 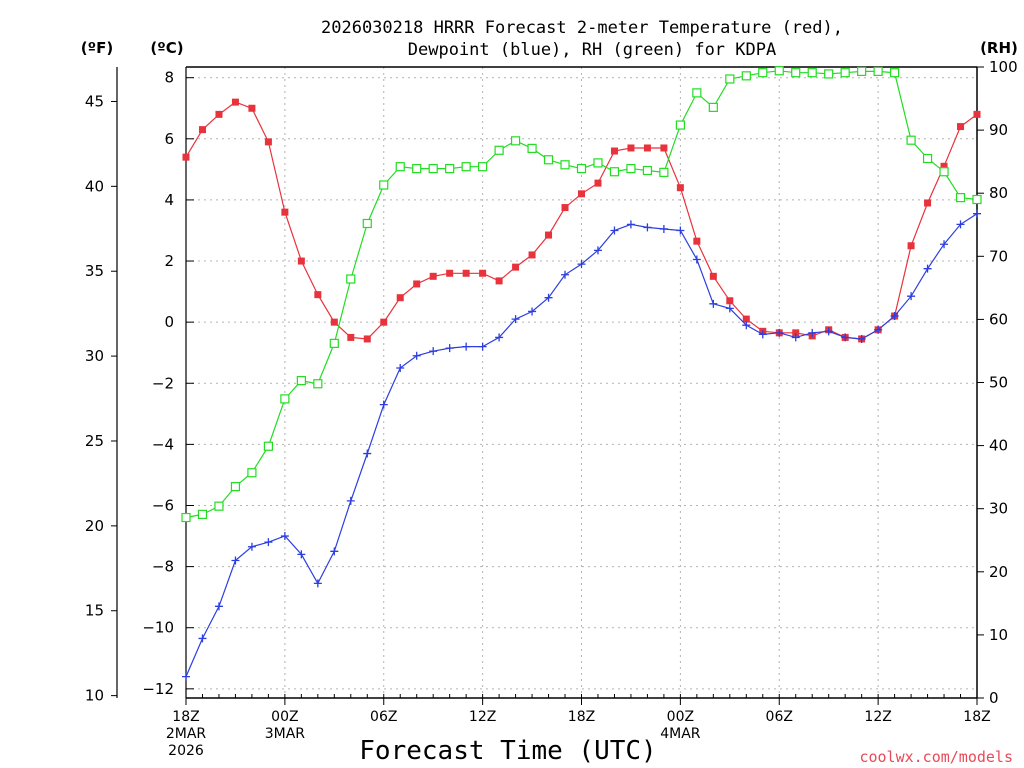 I want to click on time-tick-label: 00Z, so click(x=680, y=717).